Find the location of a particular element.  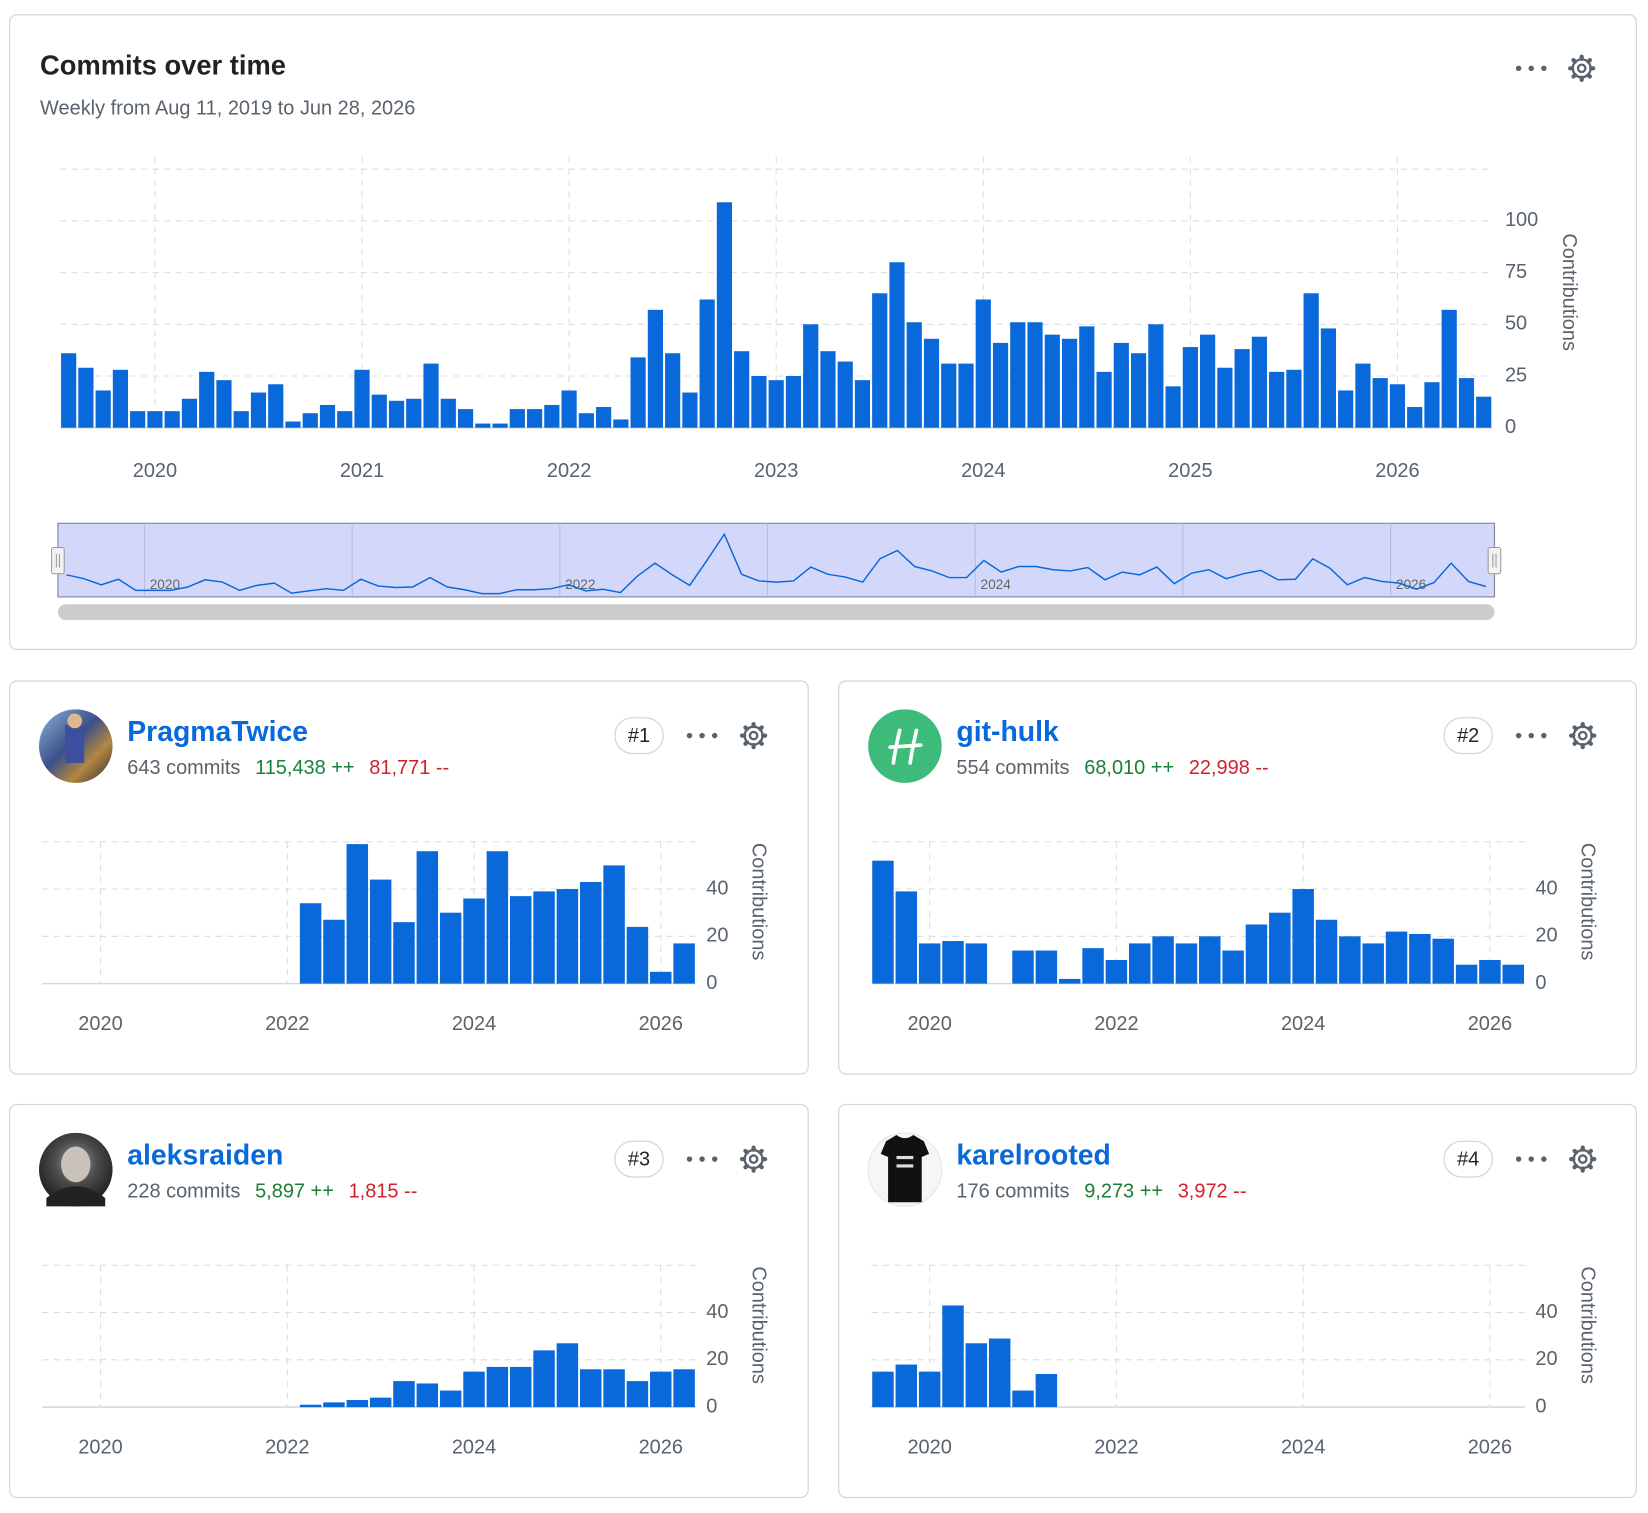

contributor-name: git-hulk is located at coordinates (1007, 732).